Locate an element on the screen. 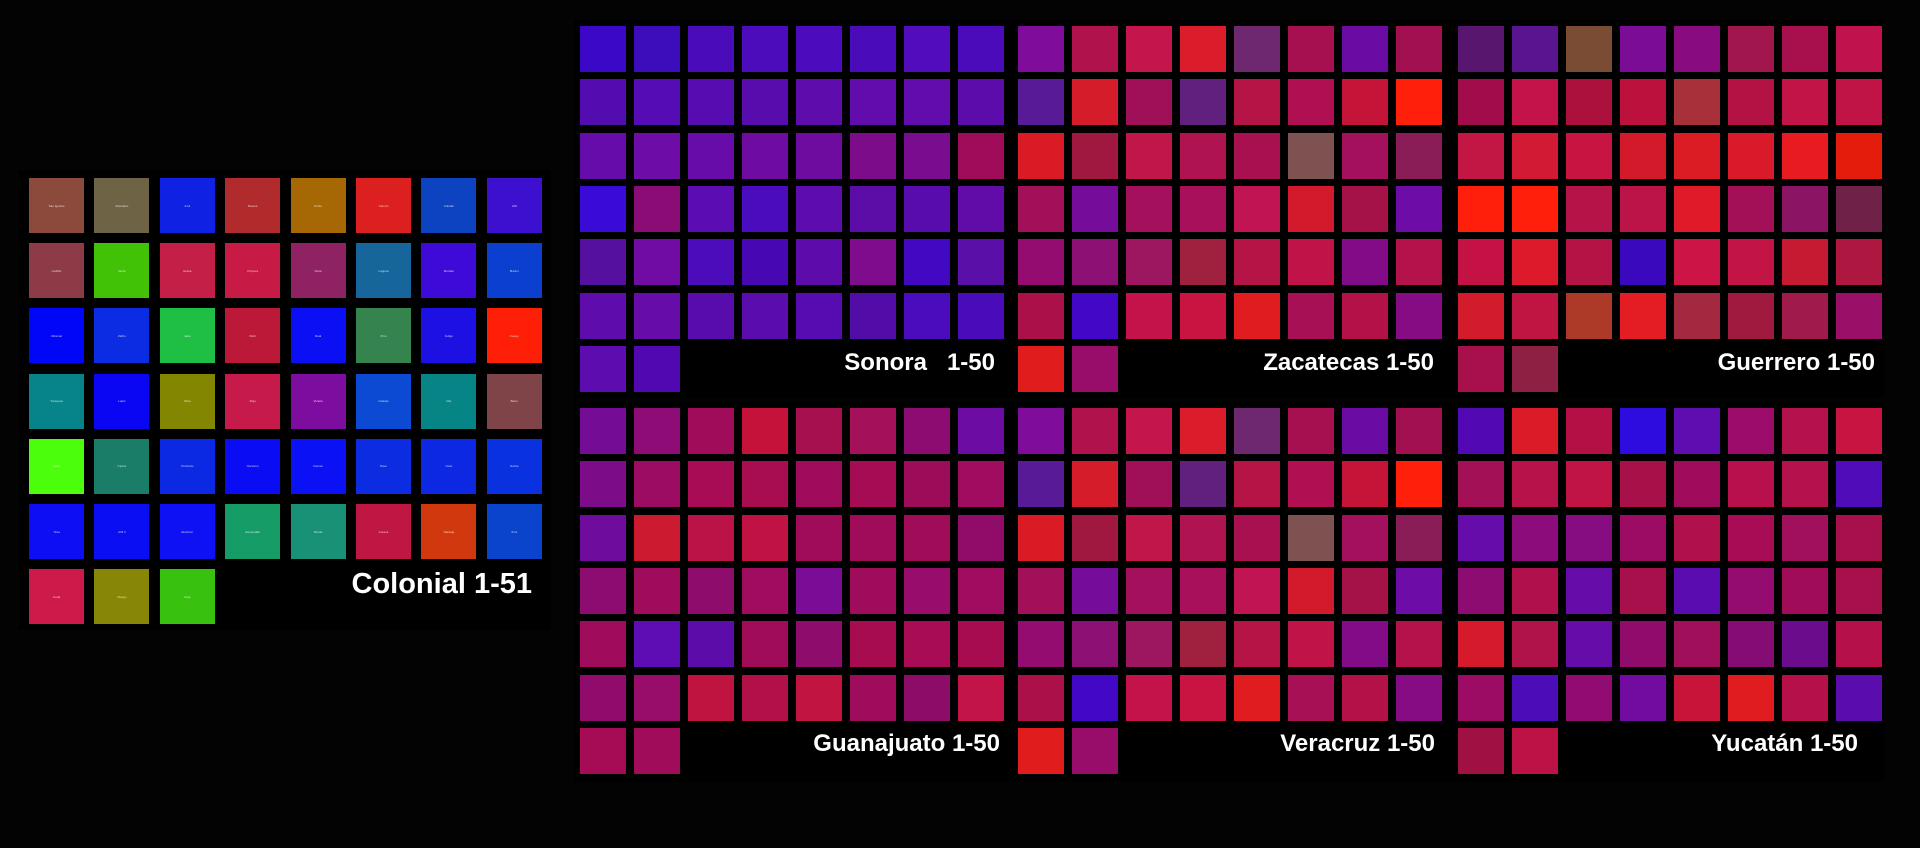  color-swatch: Fuego is located at coordinates (514, 336).